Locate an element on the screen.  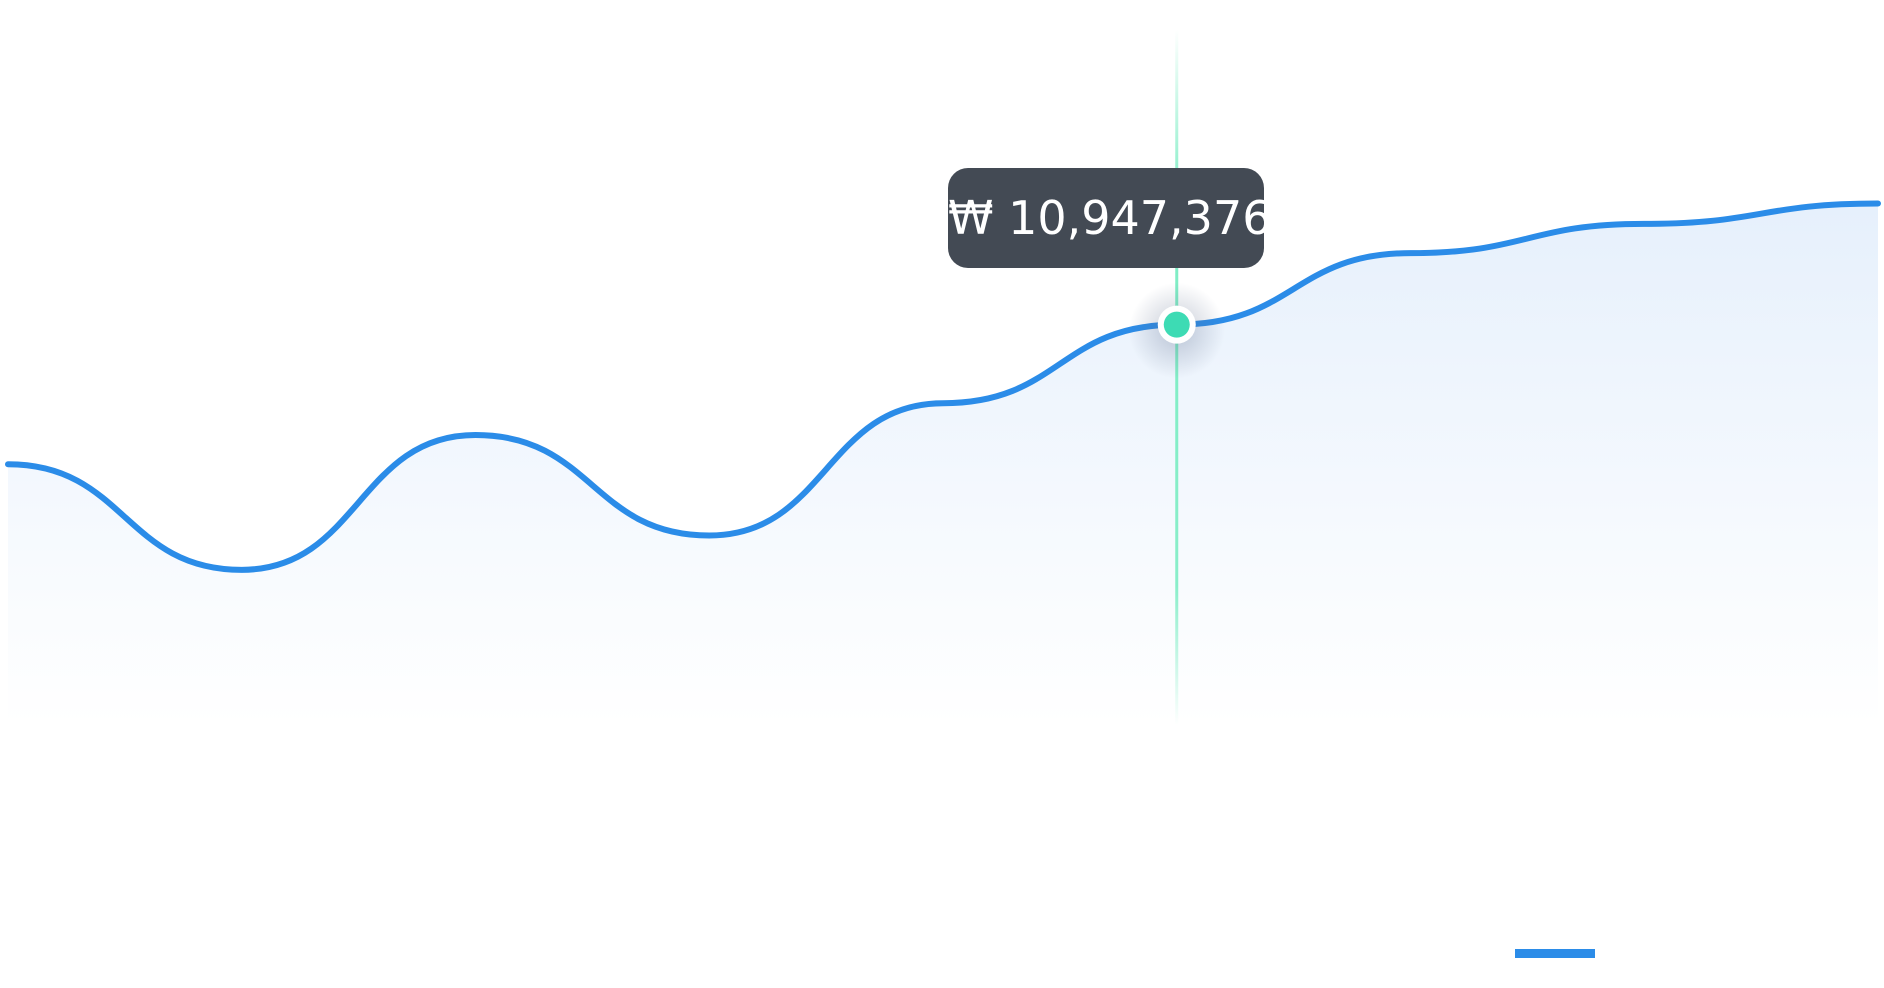
value-tooltip: ₩ 10,947,376 is located at coordinates (1109, 218).